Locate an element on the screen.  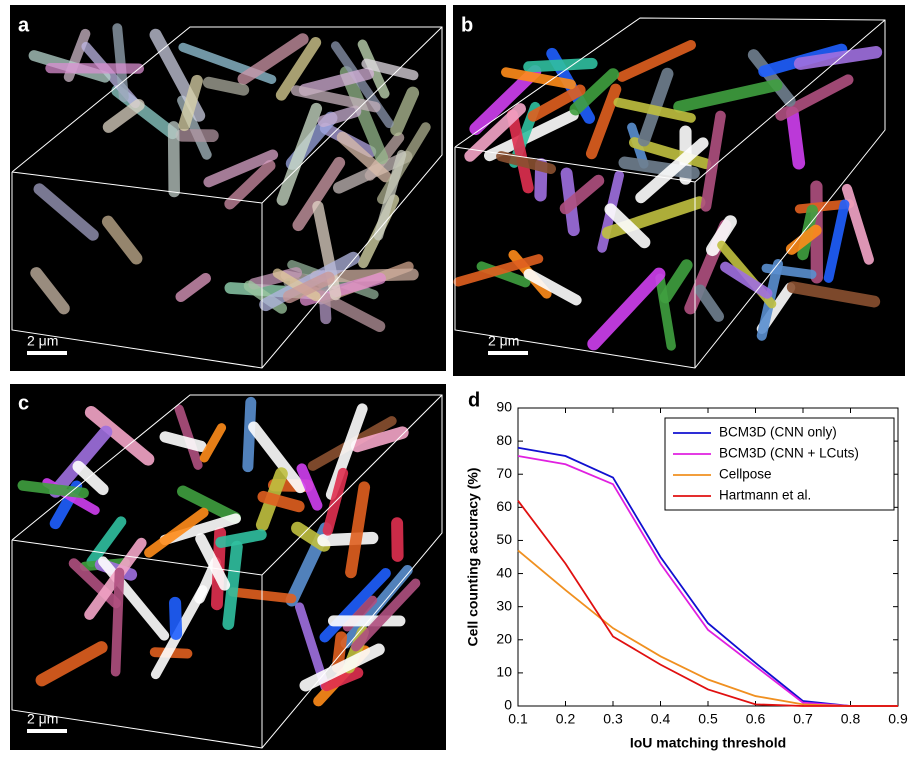
legend-label: Cellpose is located at coordinates (745, 474).